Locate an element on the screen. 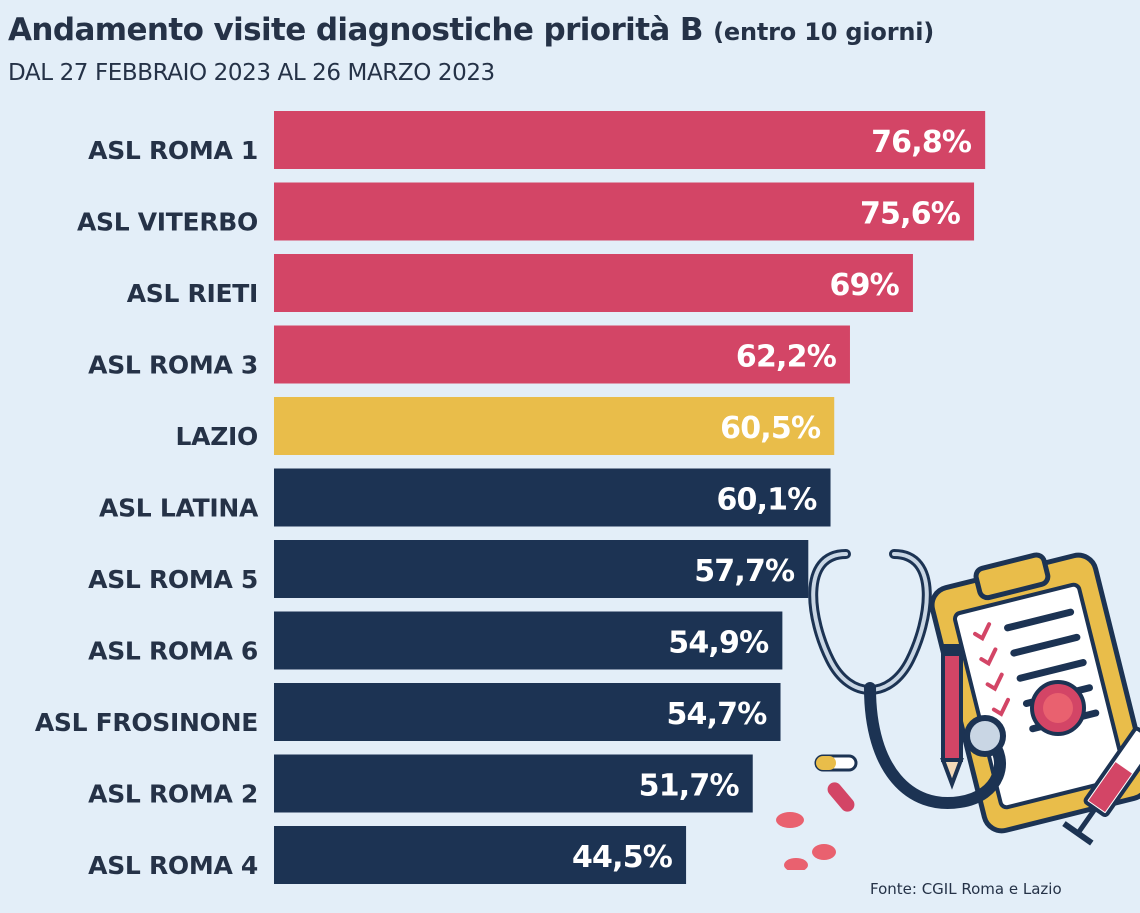 The image size is (1140, 913). medical-illustration is located at coordinates (958, 709).